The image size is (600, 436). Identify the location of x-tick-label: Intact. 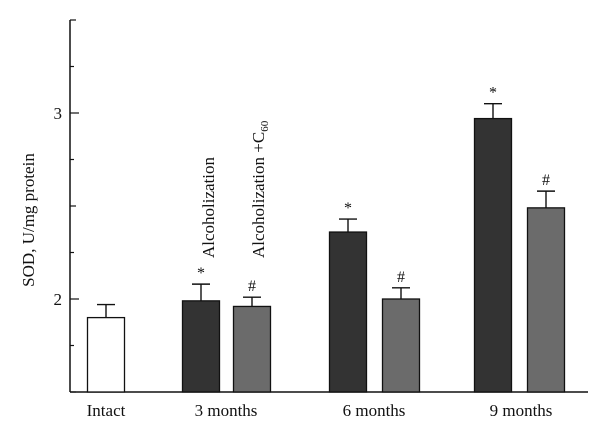
(106, 410).